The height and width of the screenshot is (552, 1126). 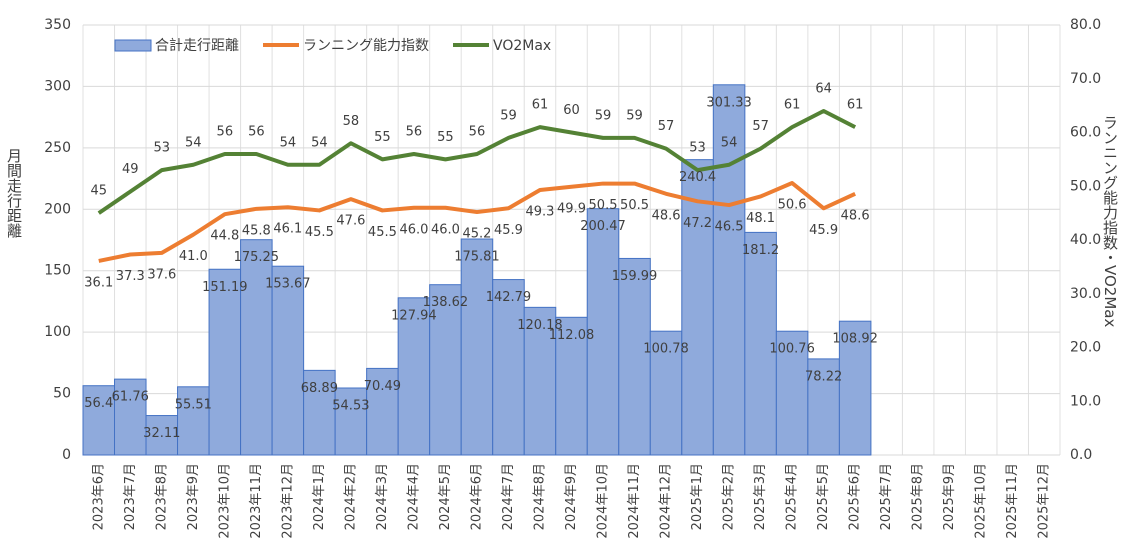 I want to click on y2-tick-label: 60.0, so click(x=1085, y=133).